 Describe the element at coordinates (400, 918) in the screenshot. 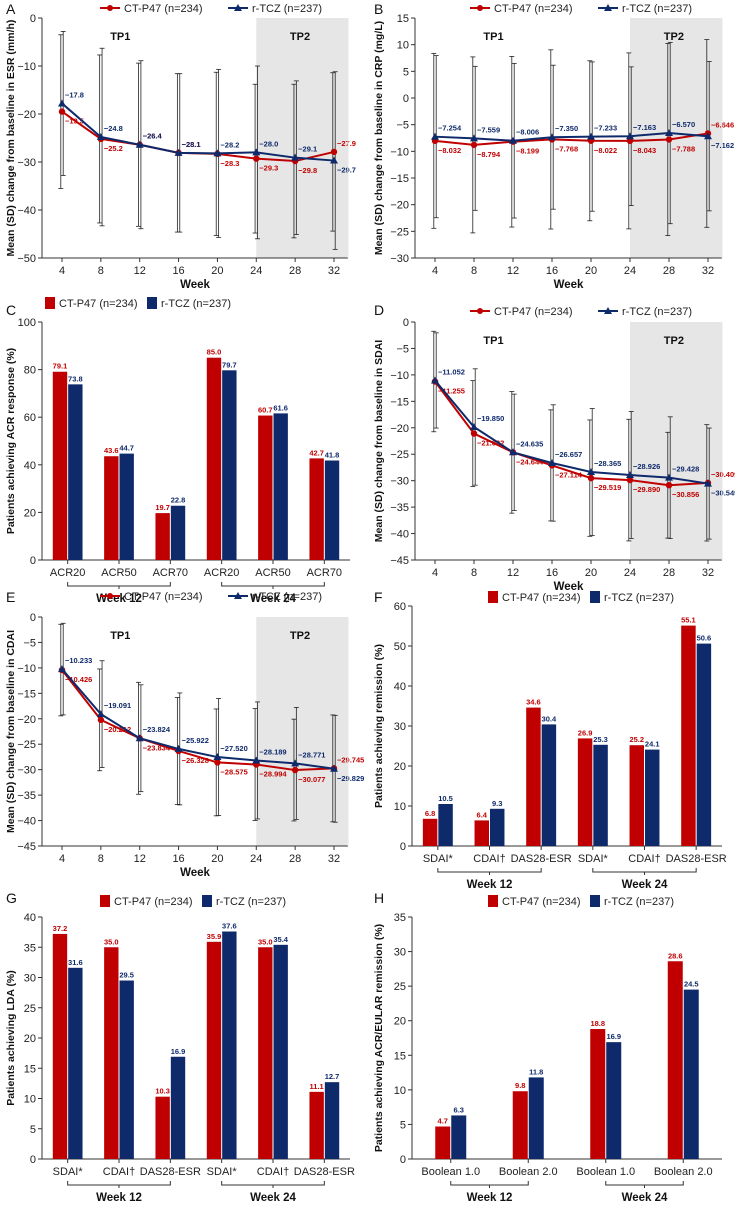

I see `y-tick-label: 35` at that location.